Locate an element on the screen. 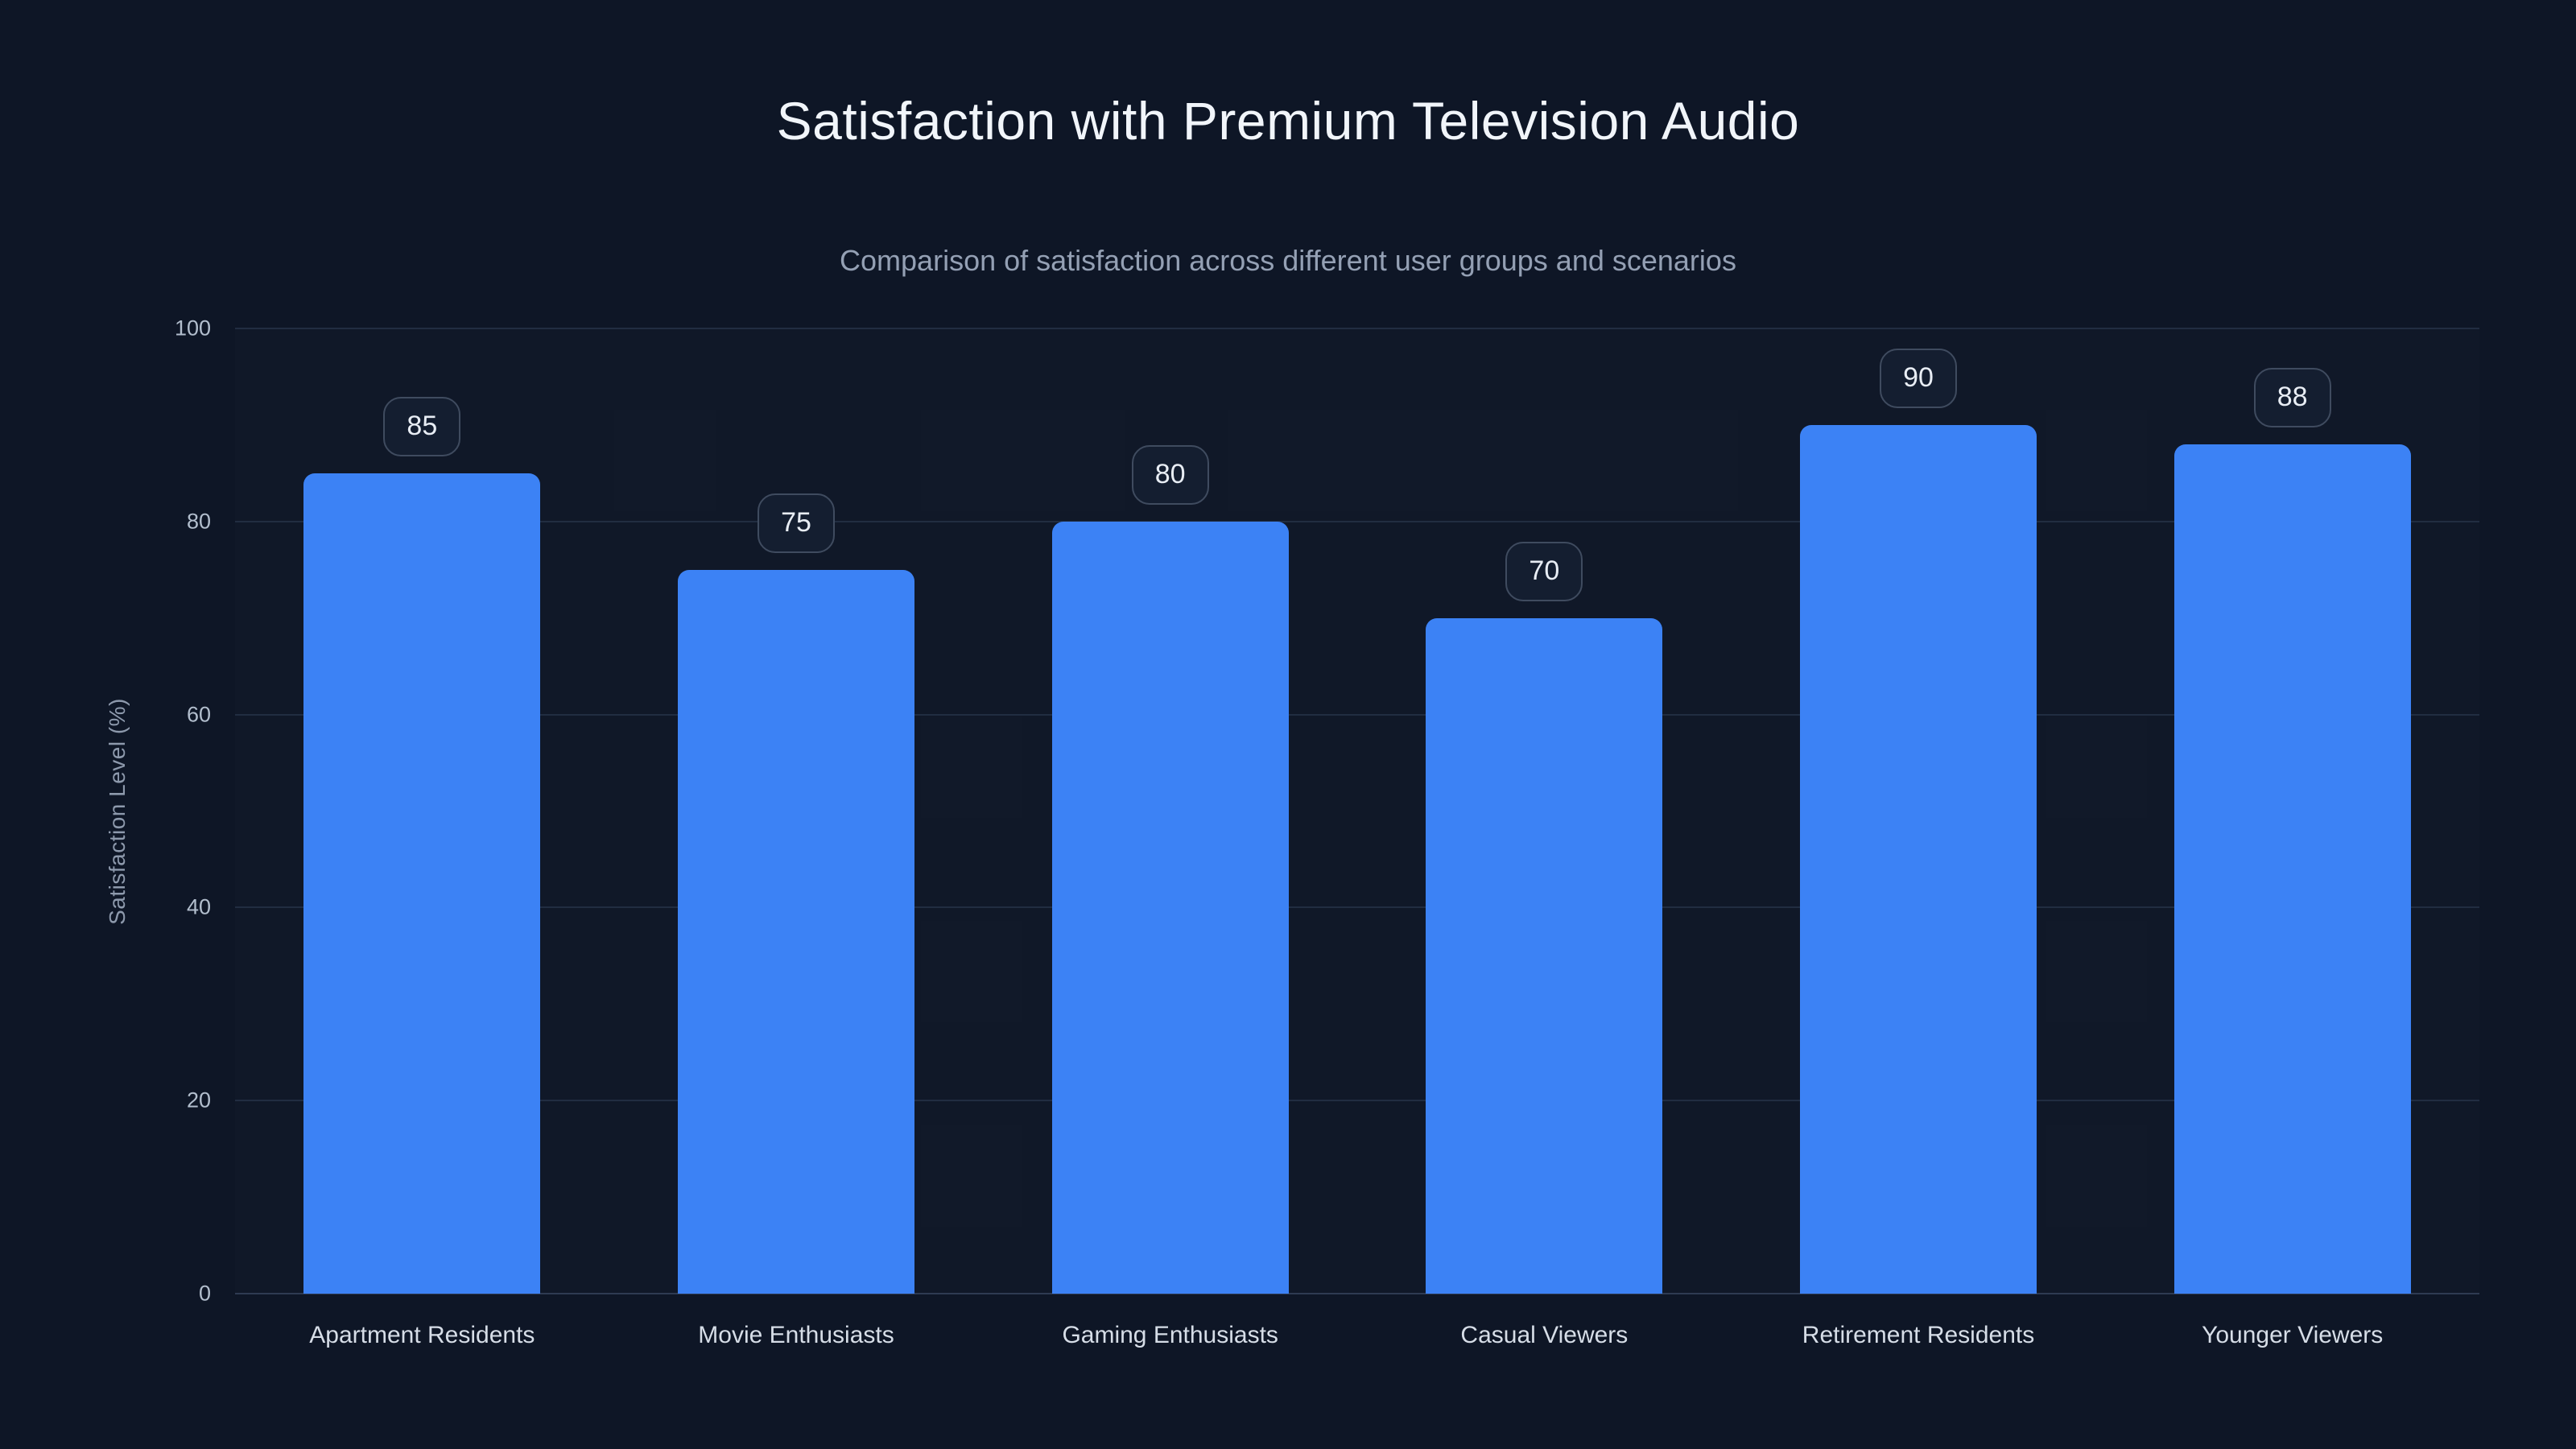  value-badge: 90 is located at coordinates (1919, 378).